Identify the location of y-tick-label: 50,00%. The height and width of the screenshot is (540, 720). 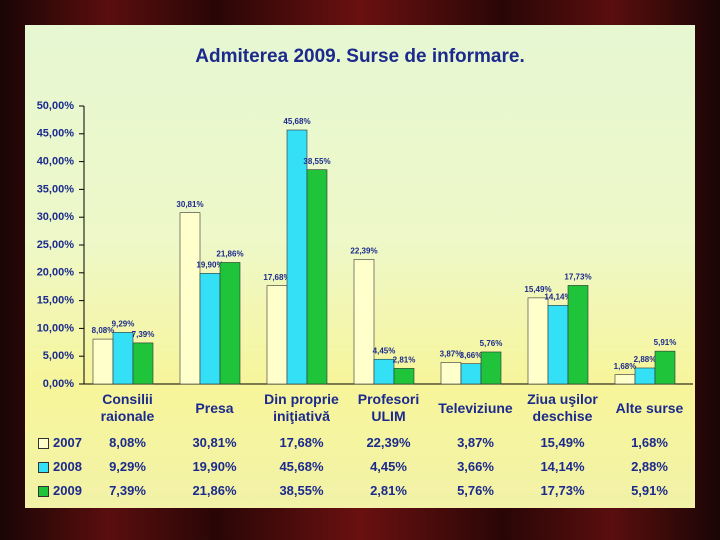
(56, 106).